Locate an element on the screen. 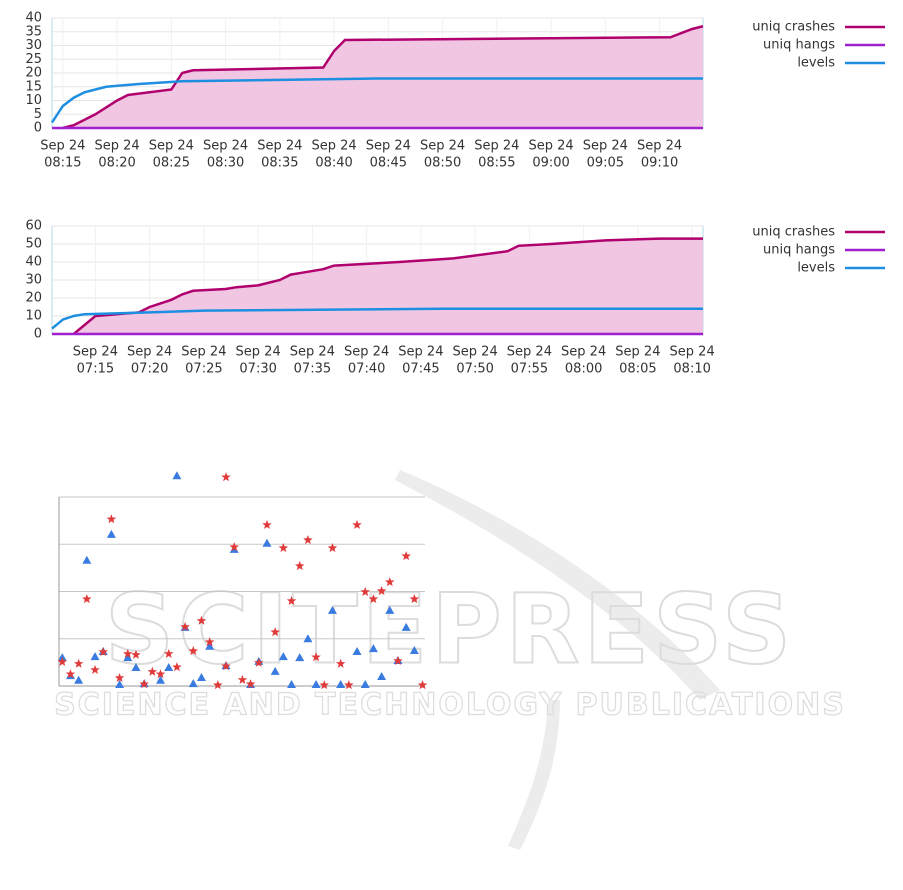 The image size is (903, 890). x-tick-label: 08:25 is located at coordinates (171, 163).